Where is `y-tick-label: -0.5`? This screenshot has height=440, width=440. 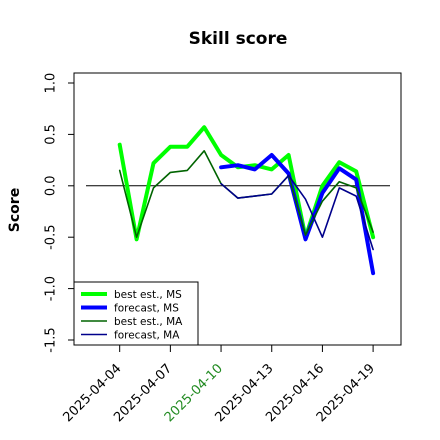
y-tick-label: -0.5 is located at coordinates (51, 237).